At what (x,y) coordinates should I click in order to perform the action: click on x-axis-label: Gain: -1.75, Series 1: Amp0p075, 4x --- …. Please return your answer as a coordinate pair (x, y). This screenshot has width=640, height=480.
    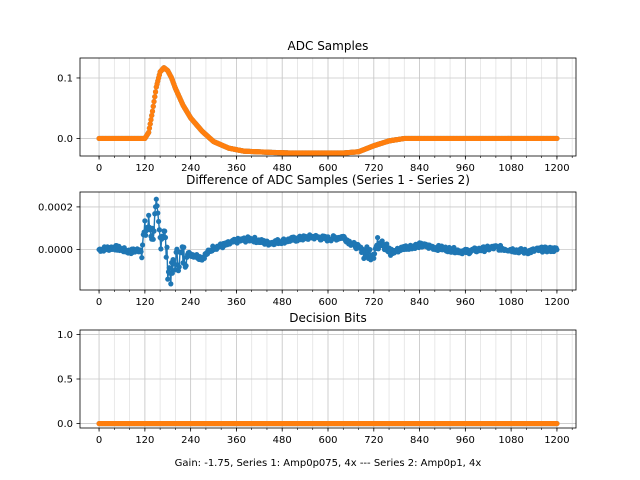
    Looking at the image, I should click on (328, 463).